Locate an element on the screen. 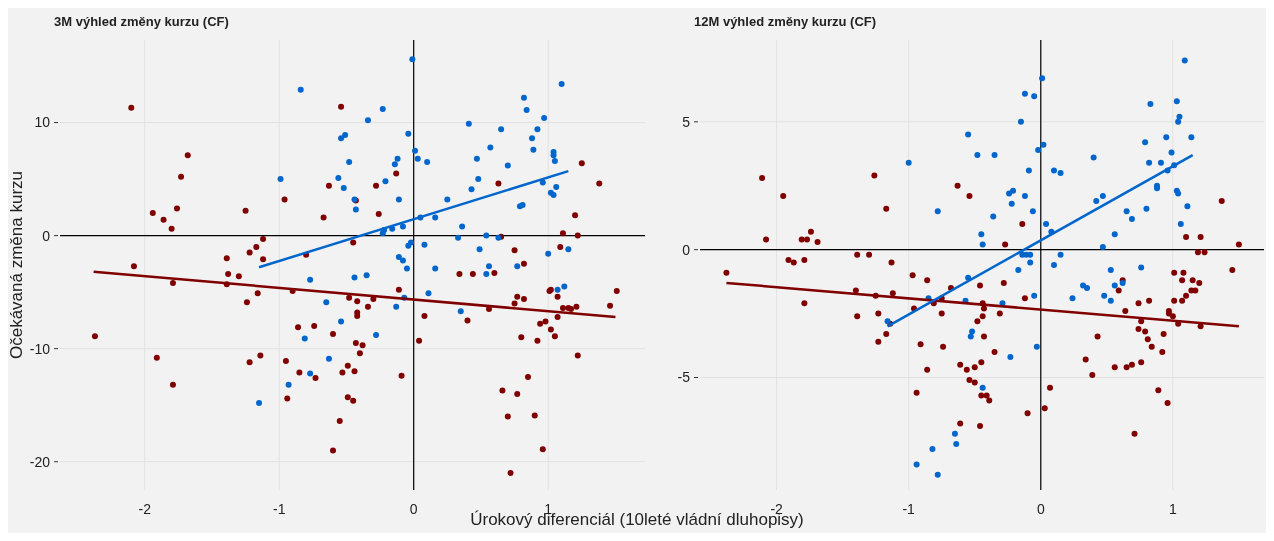  chart-title: 12M výhled změny kurzu (CF) is located at coordinates (785, 21).